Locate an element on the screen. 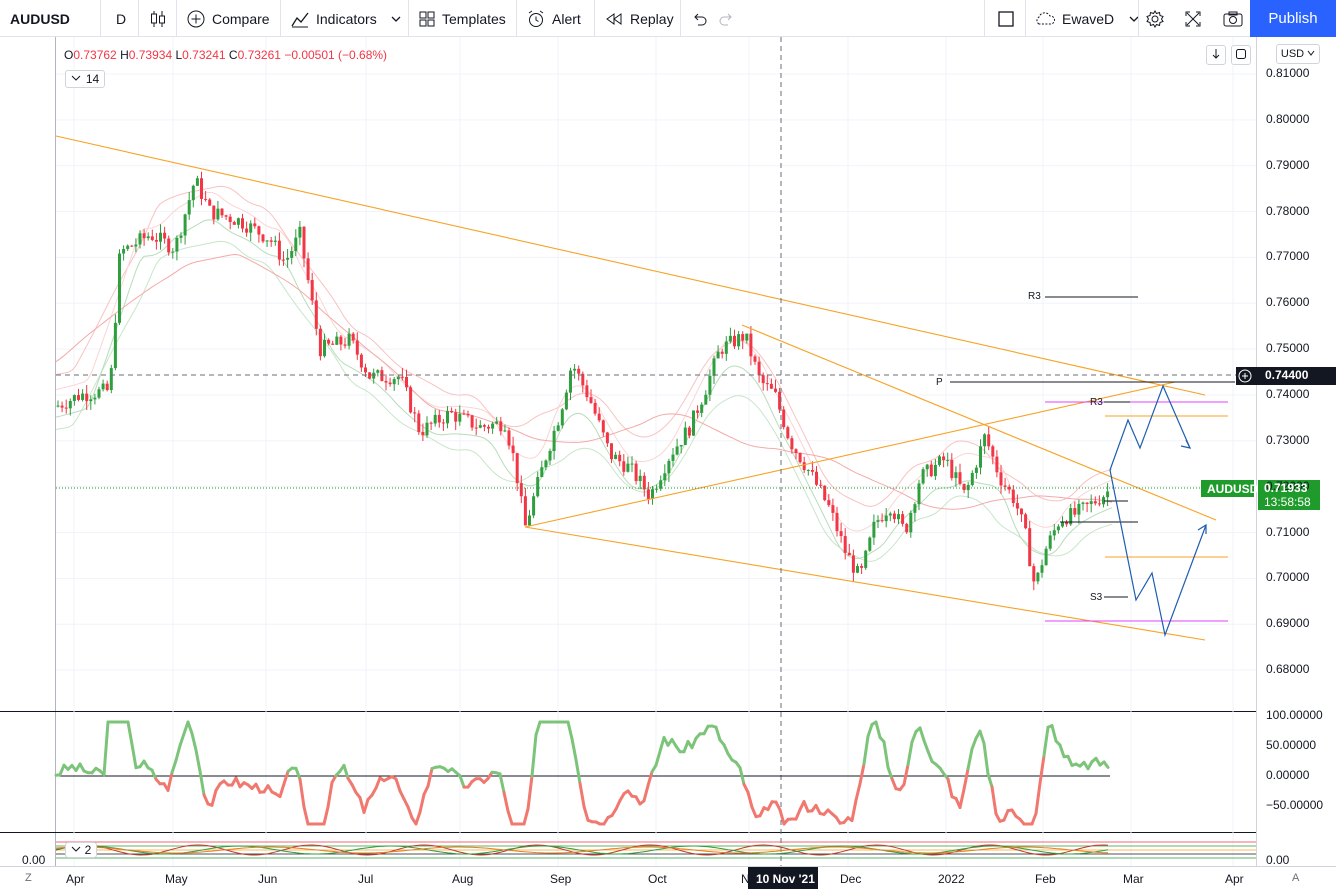  currency-selector: USD is located at coordinates (1298, 54).